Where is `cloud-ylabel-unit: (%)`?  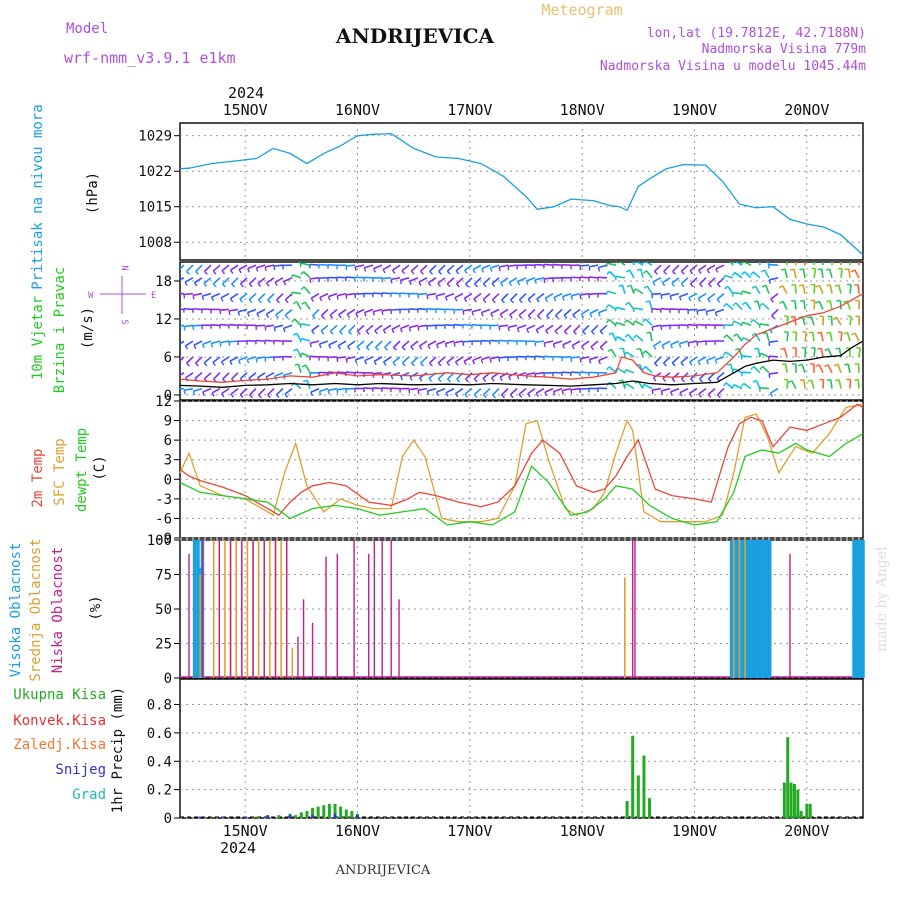
cloud-ylabel-unit: (%) is located at coordinates (96, 607).